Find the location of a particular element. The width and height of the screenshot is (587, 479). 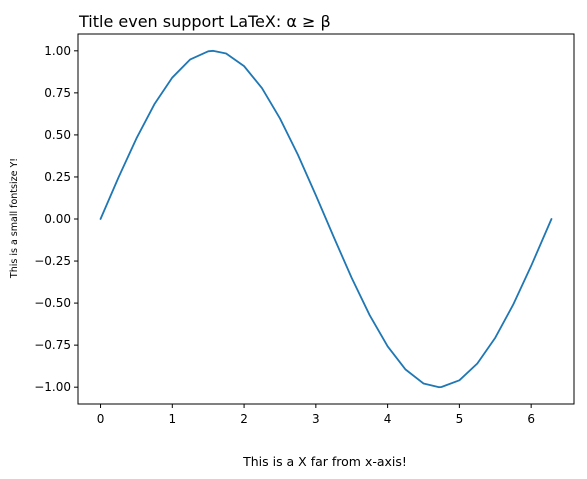

y-tick-label: 0.25 is located at coordinates (57, 177).